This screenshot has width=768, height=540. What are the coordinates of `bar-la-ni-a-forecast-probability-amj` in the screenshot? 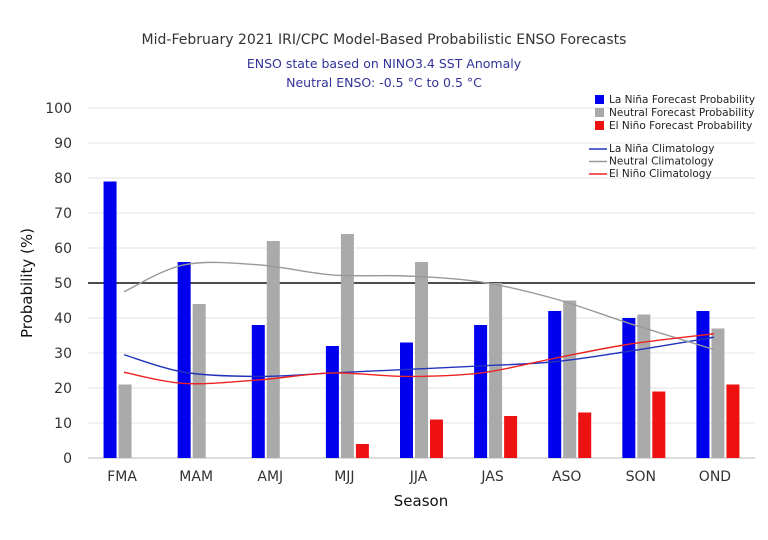 It's located at (258, 391).